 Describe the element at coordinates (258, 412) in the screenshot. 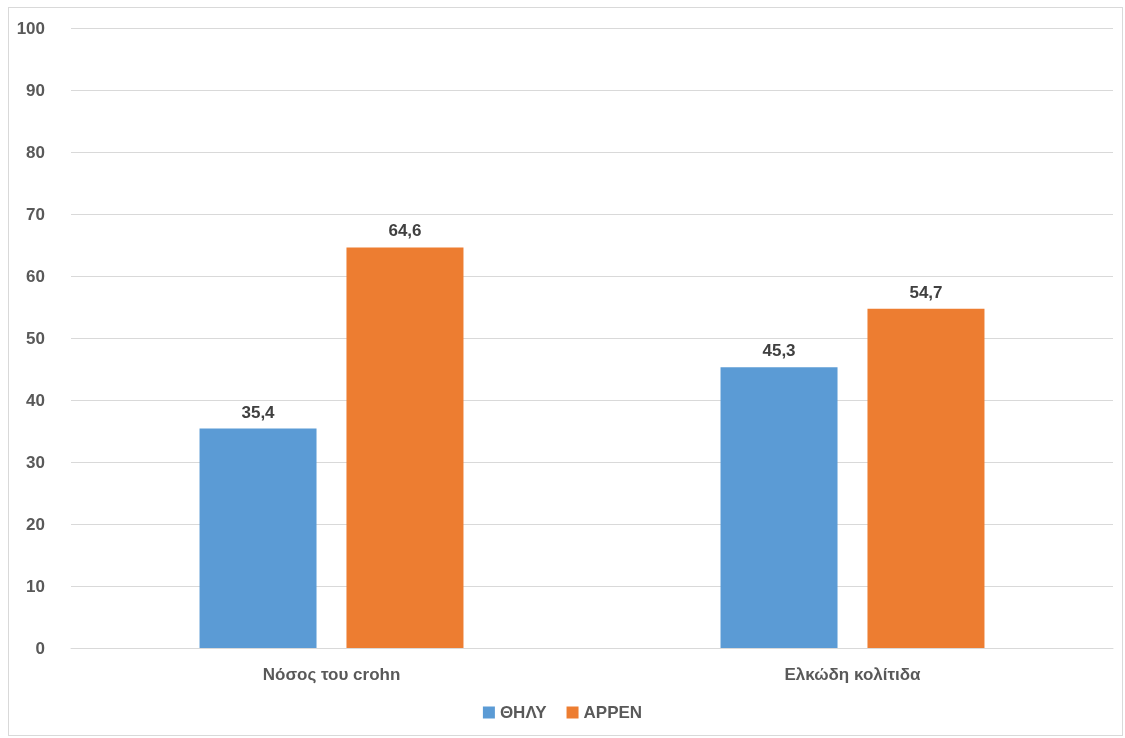

I see `data-label: 35,4` at that location.